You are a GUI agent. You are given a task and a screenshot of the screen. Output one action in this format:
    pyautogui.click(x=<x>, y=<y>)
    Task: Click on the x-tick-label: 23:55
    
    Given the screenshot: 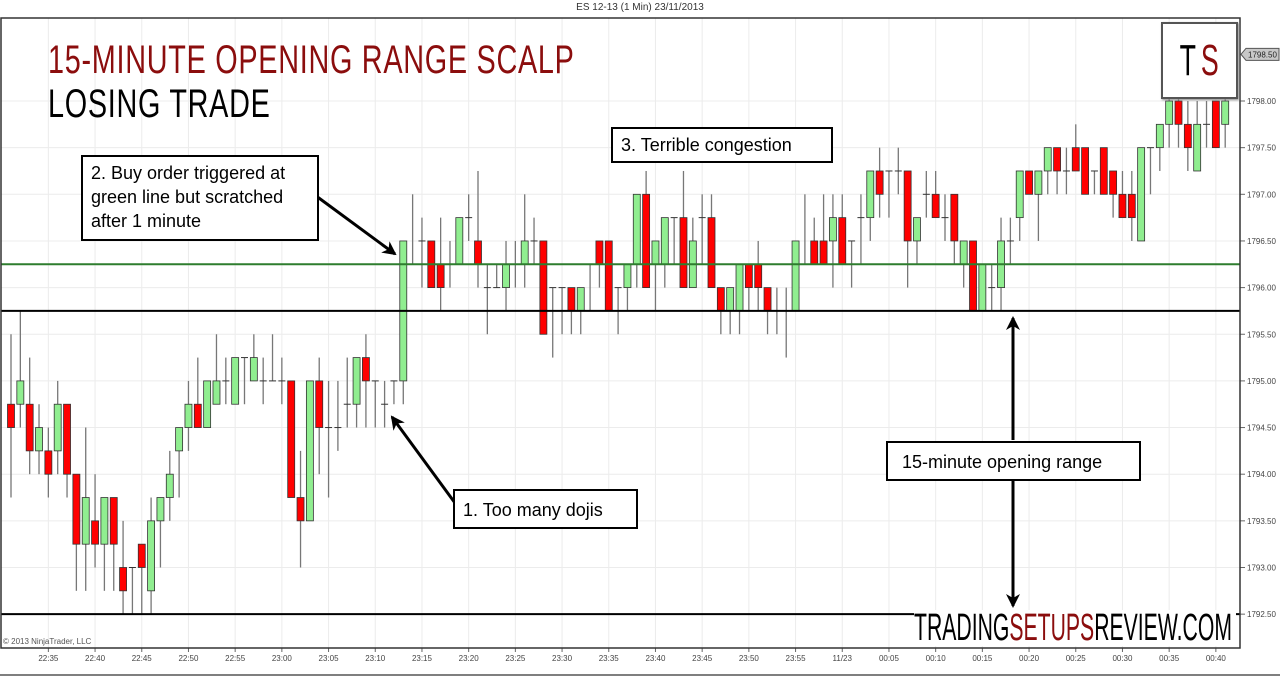 What is the action you would take?
    pyautogui.click(x=796, y=658)
    